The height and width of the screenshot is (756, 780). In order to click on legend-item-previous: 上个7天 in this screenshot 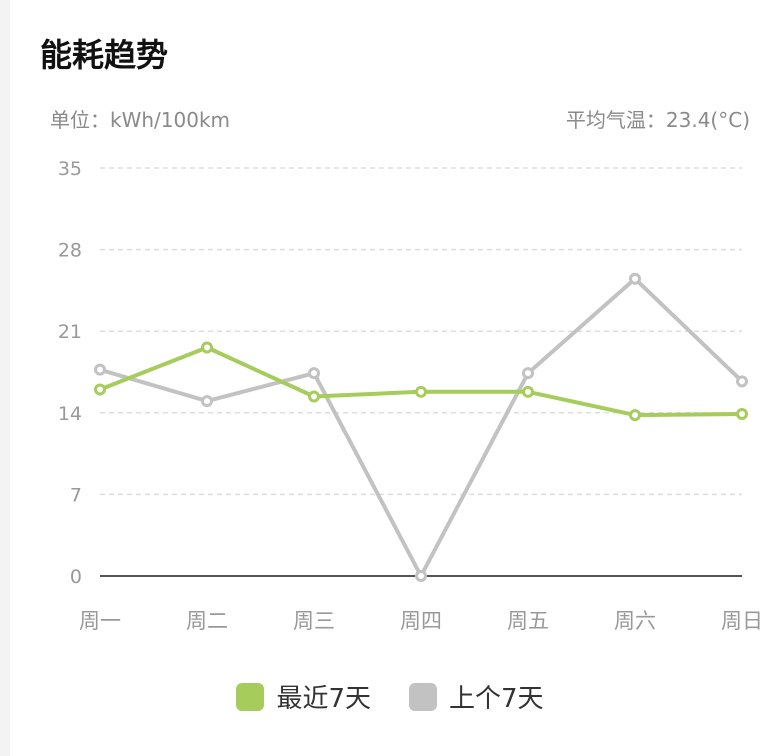, I will do `click(476, 696)`.